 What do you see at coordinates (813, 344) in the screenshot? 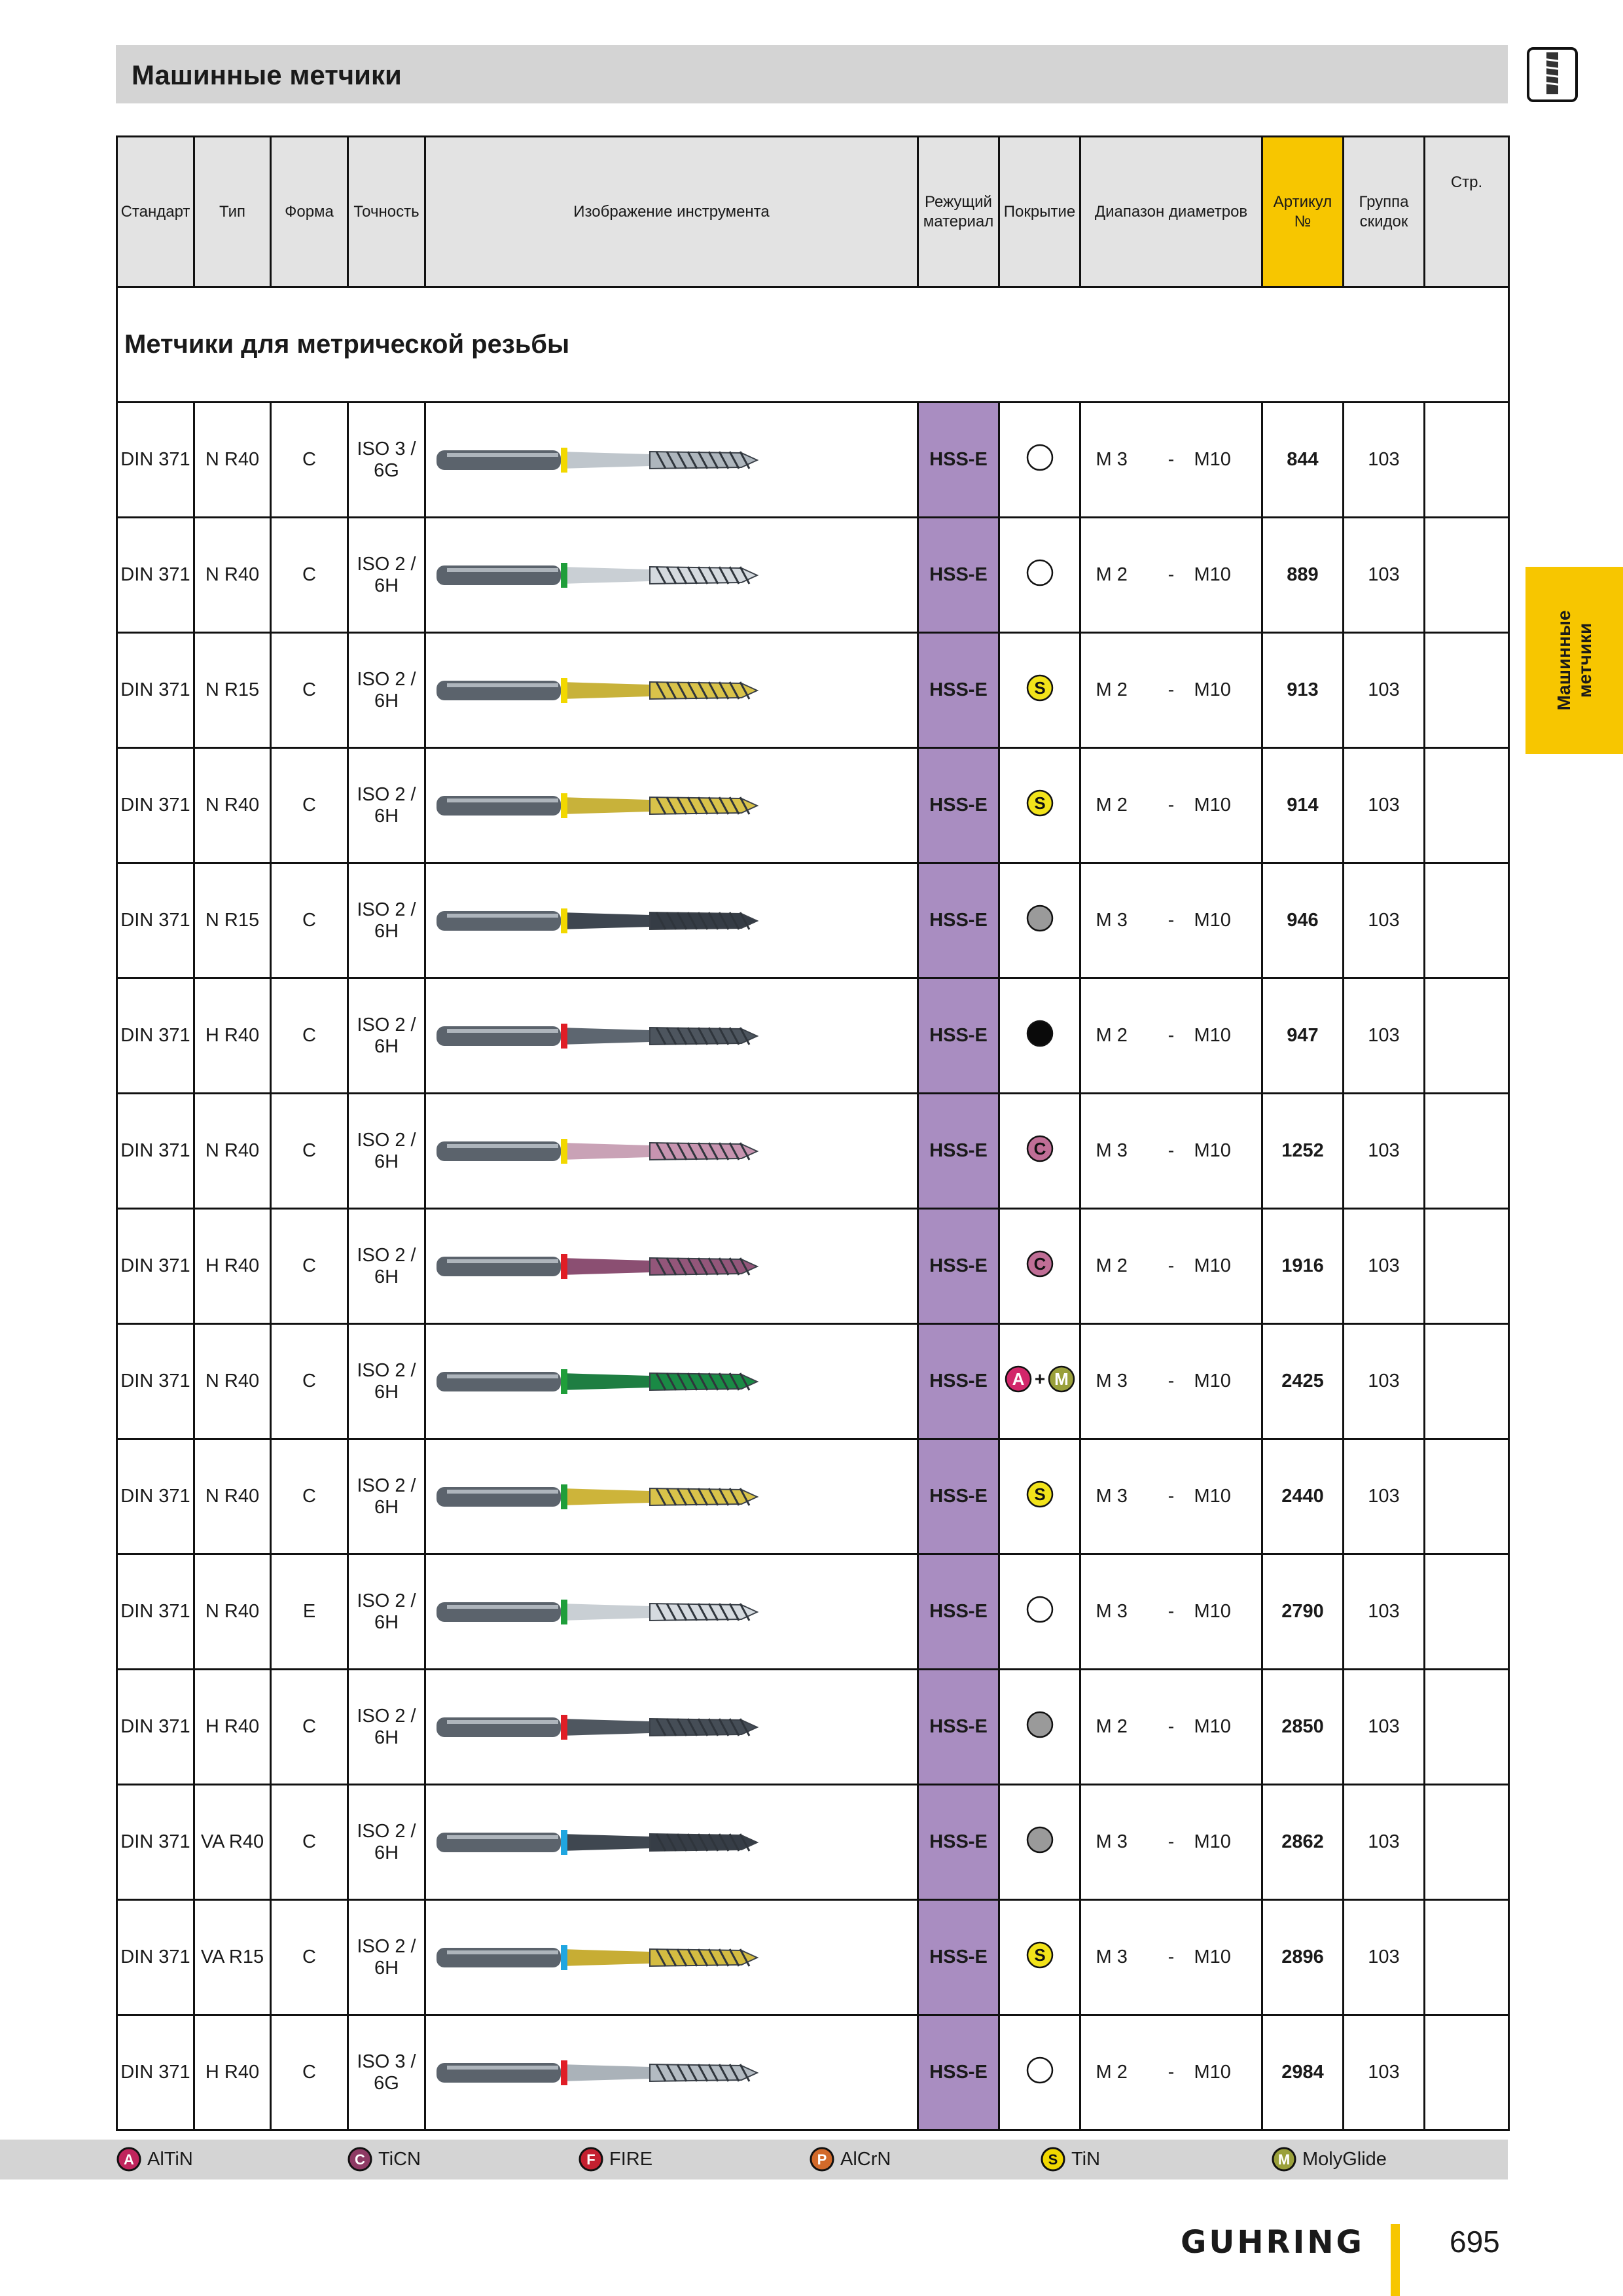
I see `section-cell: Метчики для метрической резьбы` at bounding box center [813, 344].